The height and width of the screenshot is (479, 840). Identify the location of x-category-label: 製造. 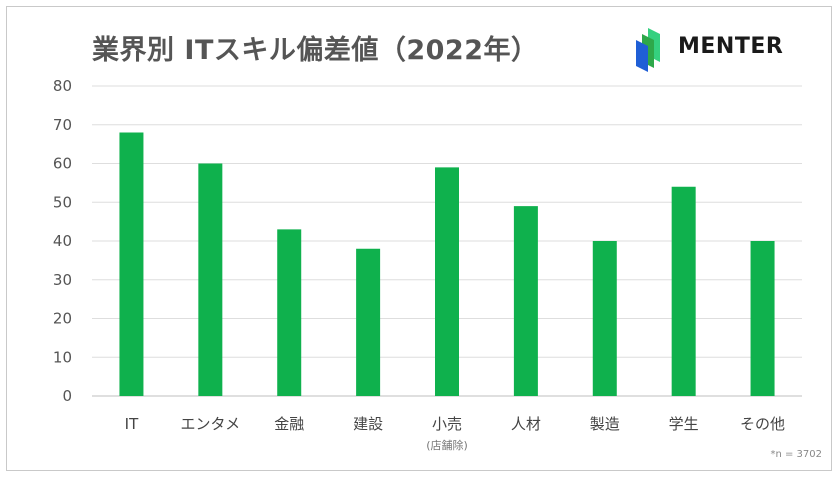
(605, 424).